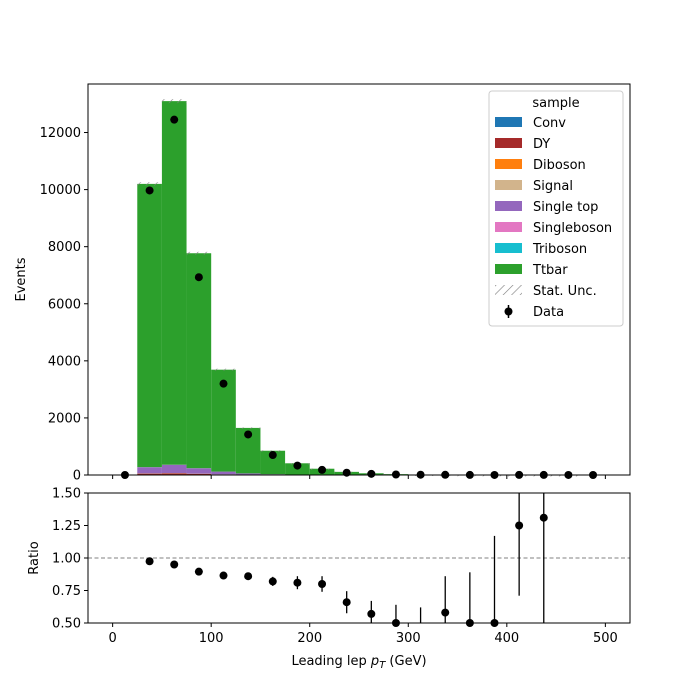 Image resolution: width=700 pixels, height=700 pixels. I want to click on main-y-tick-label-6: 12000, so click(60, 133).